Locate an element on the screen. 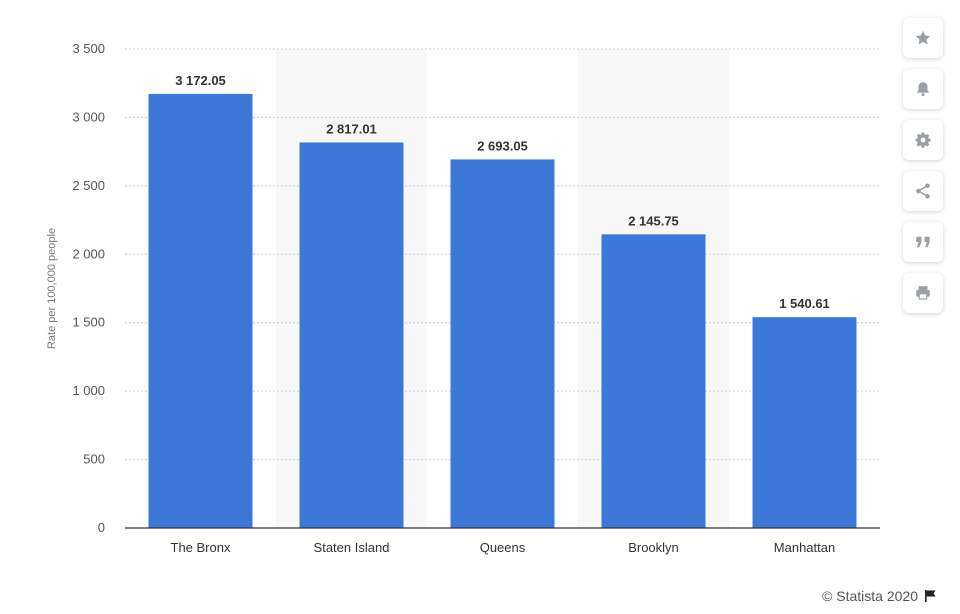 The image size is (960, 614). x-tick-label: Brooklyn is located at coordinates (653, 547).